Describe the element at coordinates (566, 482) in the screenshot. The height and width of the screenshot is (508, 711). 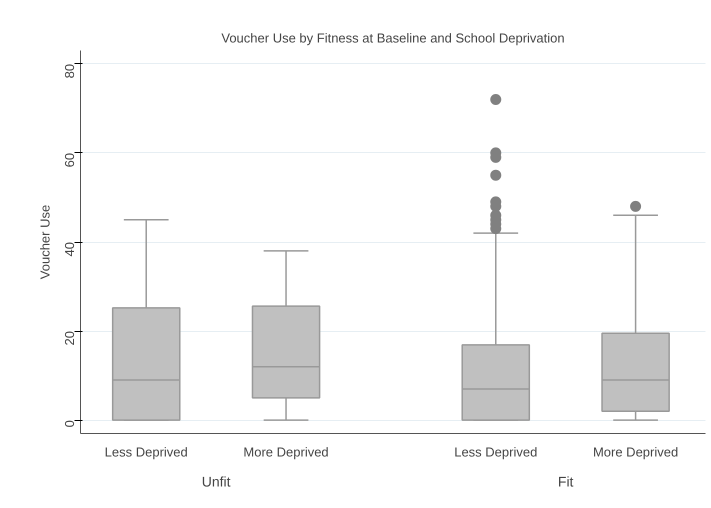
I see `text: Fit` at that location.